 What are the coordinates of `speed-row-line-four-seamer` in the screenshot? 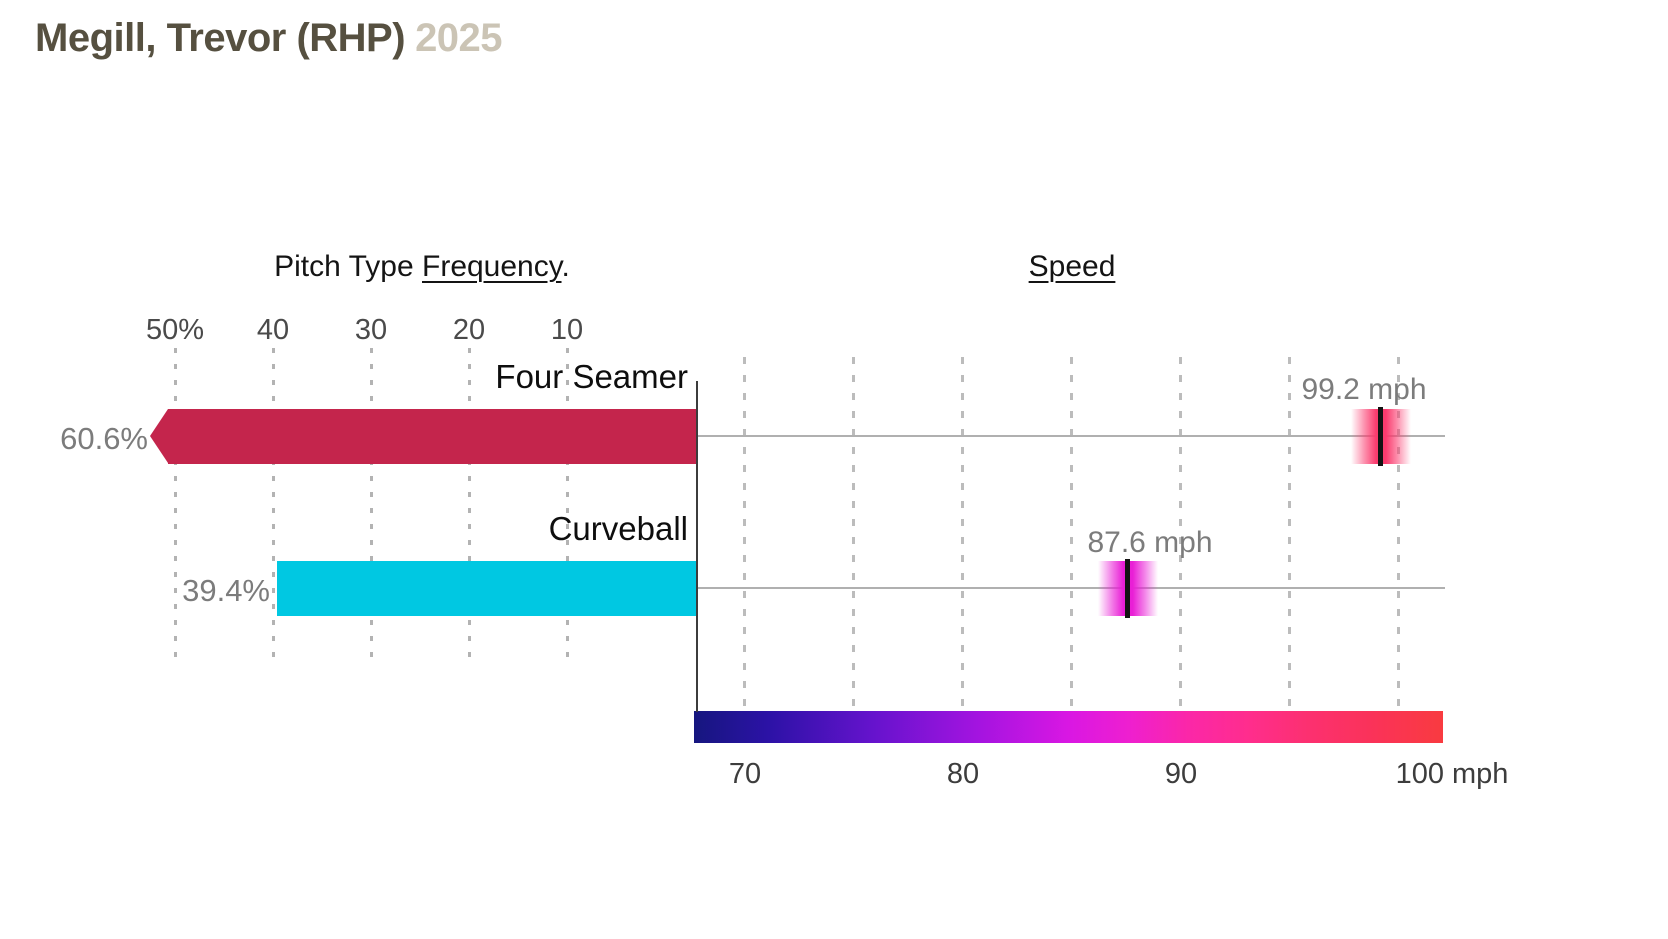 It's located at (1071, 436).